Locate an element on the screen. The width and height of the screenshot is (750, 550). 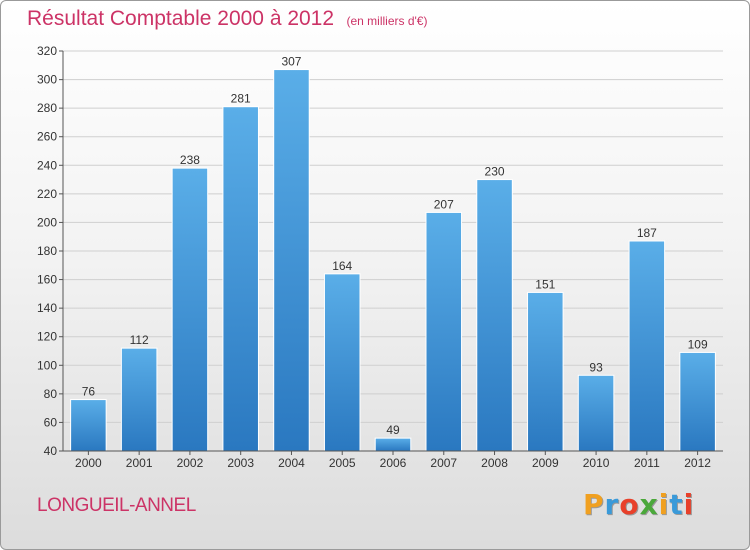
x-tick-label: 2008 is located at coordinates (494, 463).